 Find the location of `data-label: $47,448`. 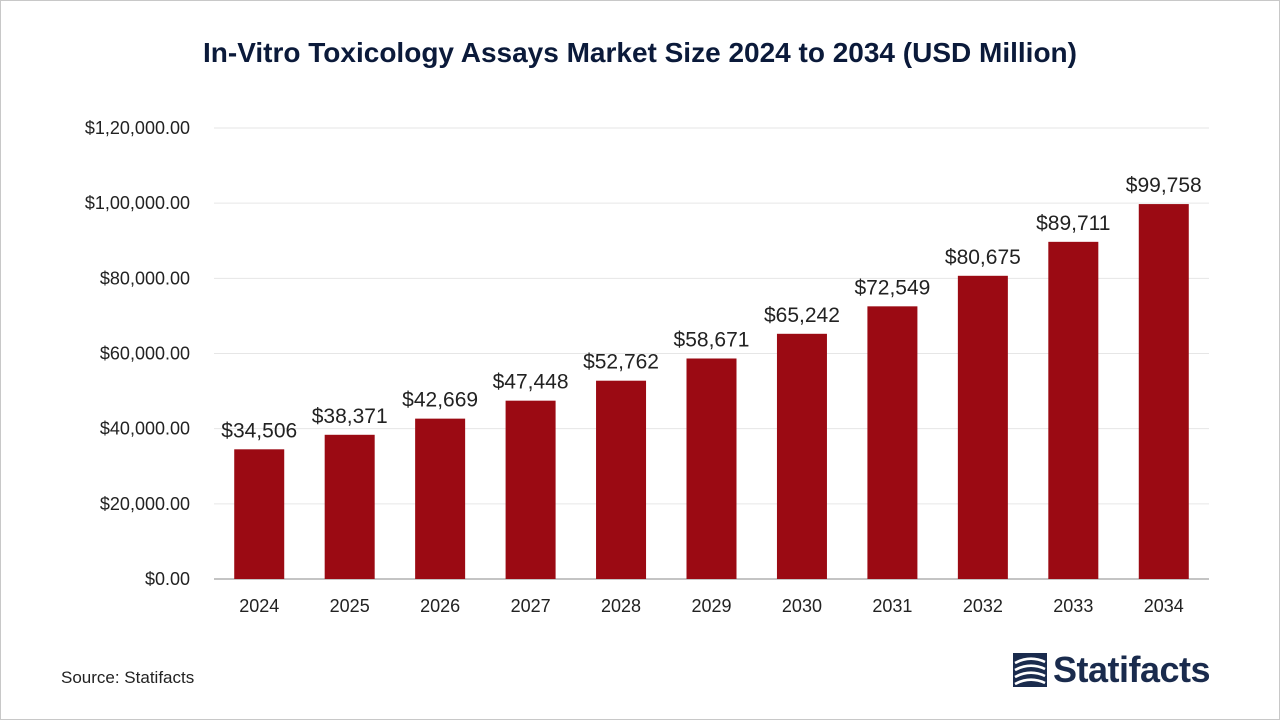

data-label: $47,448 is located at coordinates (531, 382).